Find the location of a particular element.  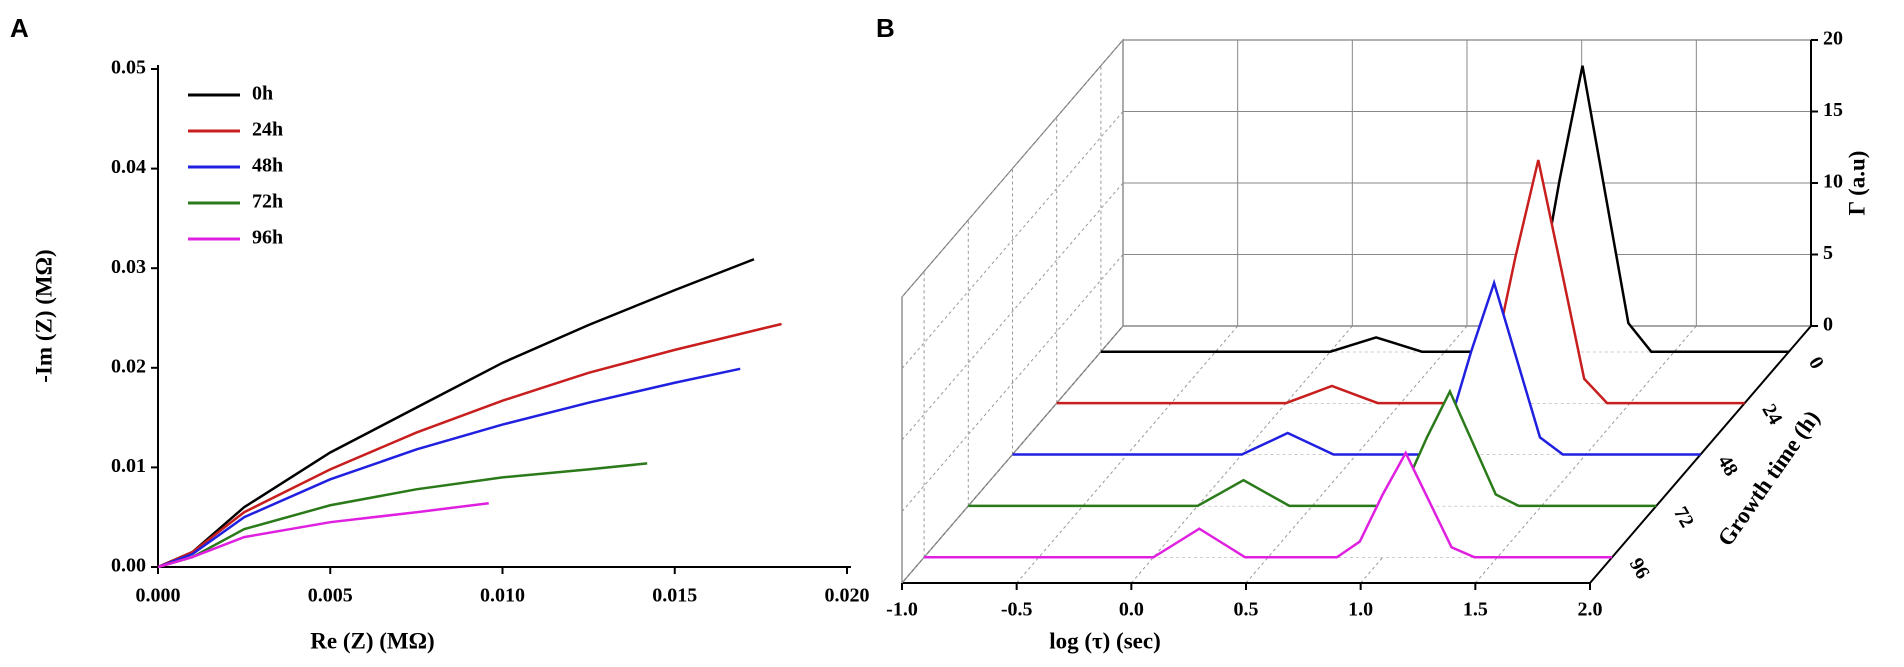

z-tick-label: 10 is located at coordinates (1833, 182).